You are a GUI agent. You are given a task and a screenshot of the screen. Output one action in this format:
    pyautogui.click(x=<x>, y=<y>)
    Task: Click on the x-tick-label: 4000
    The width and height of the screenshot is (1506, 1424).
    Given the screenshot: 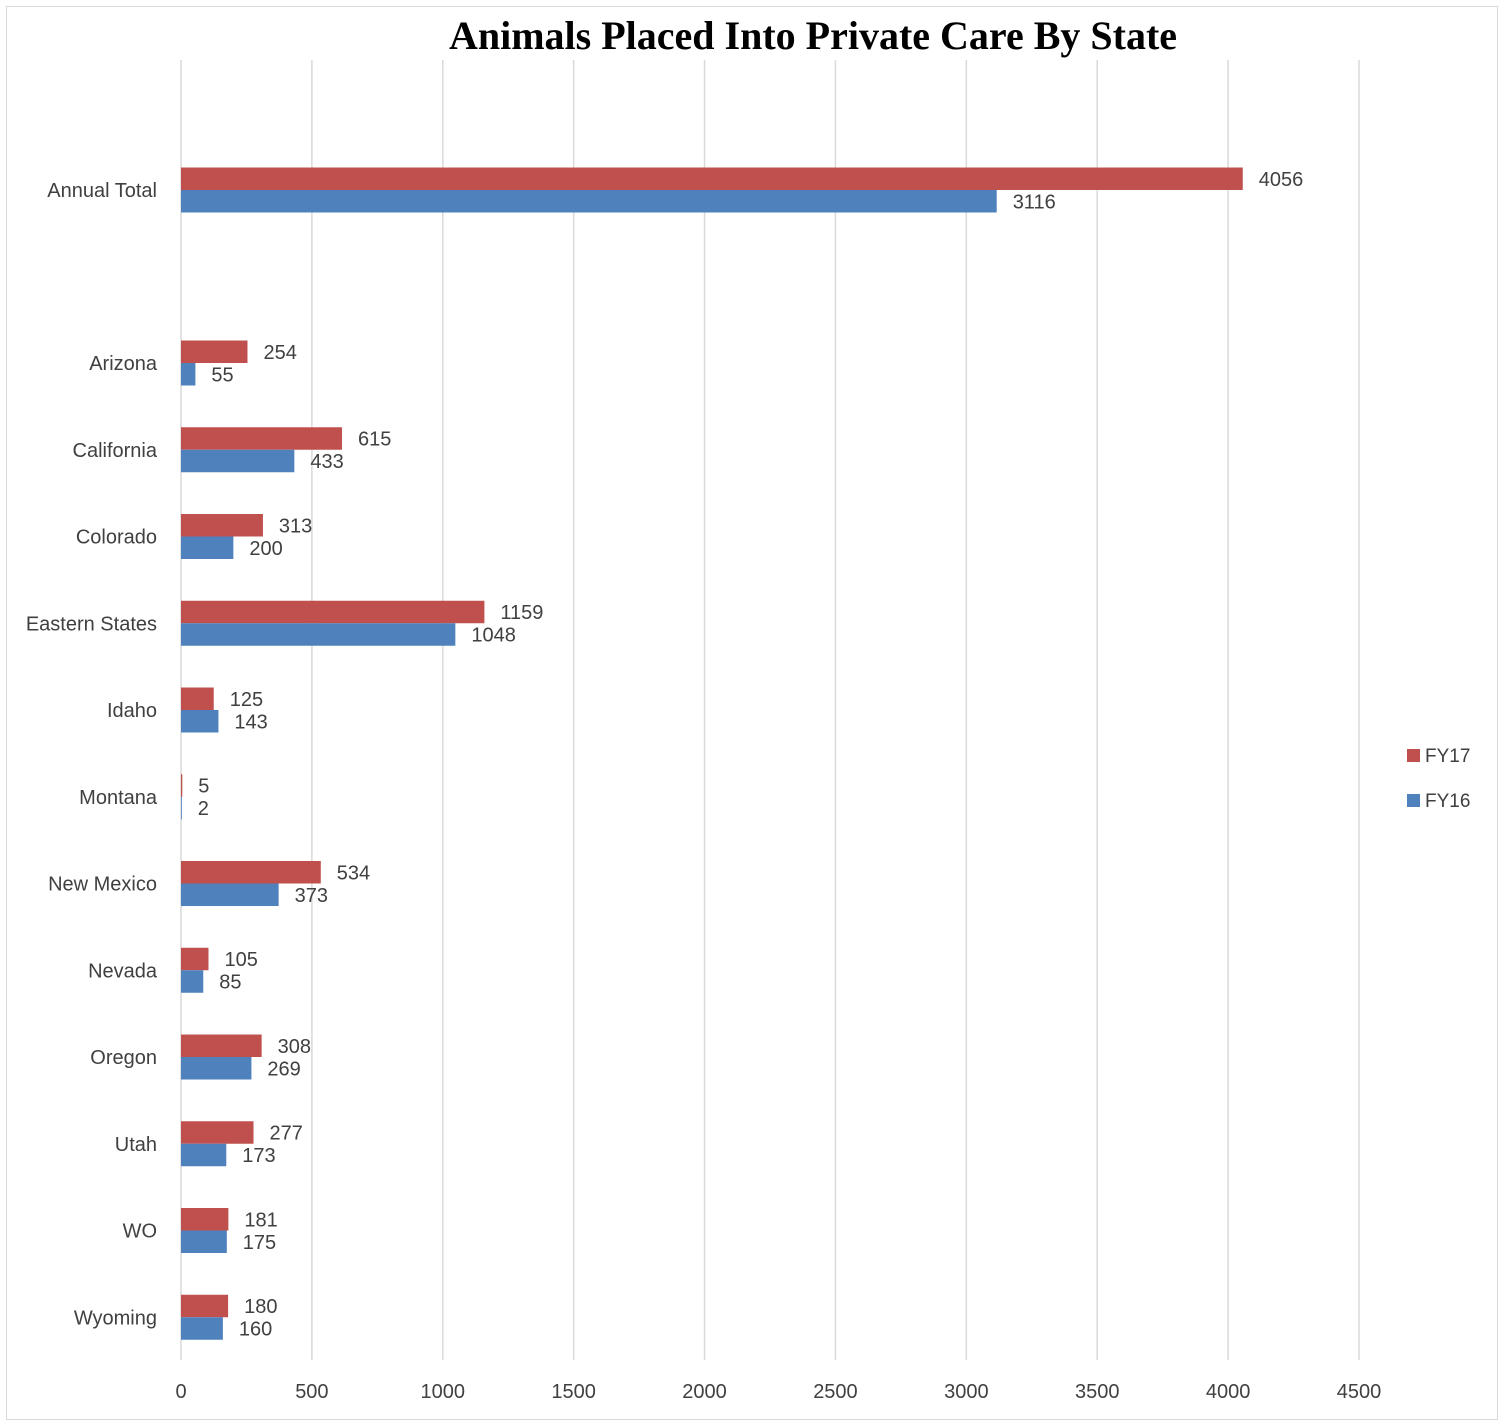 What is the action you would take?
    pyautogui.click(x=1228, y=1392)
    